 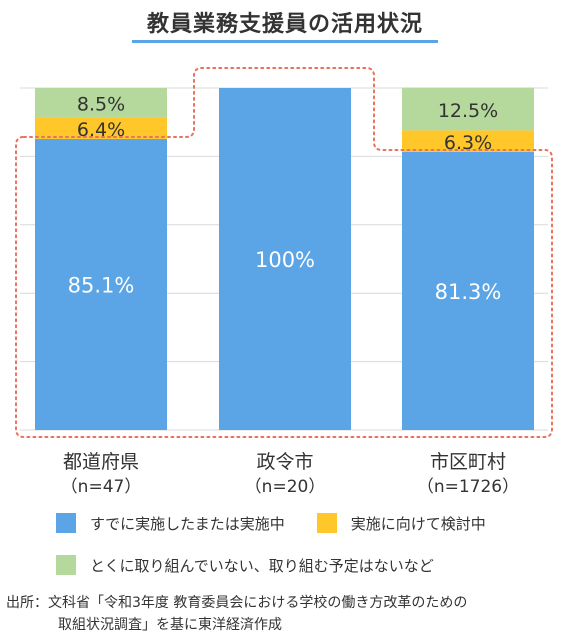 I want to click on x-tick-sublabel: （n=20）, so click(x=285, y=487).